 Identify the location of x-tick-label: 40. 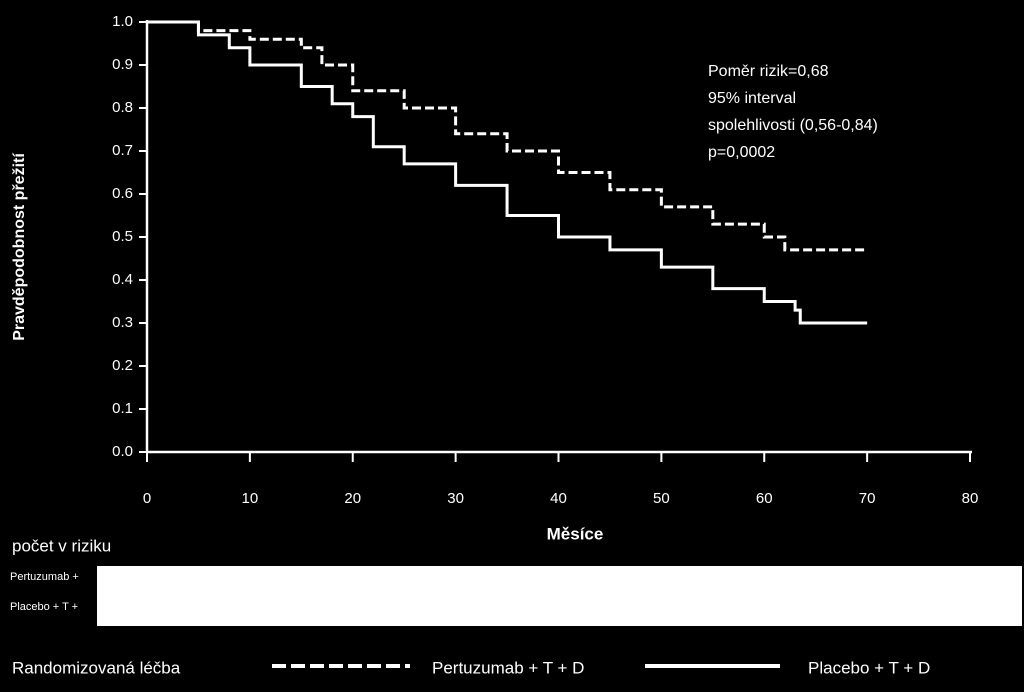
(558, 498).